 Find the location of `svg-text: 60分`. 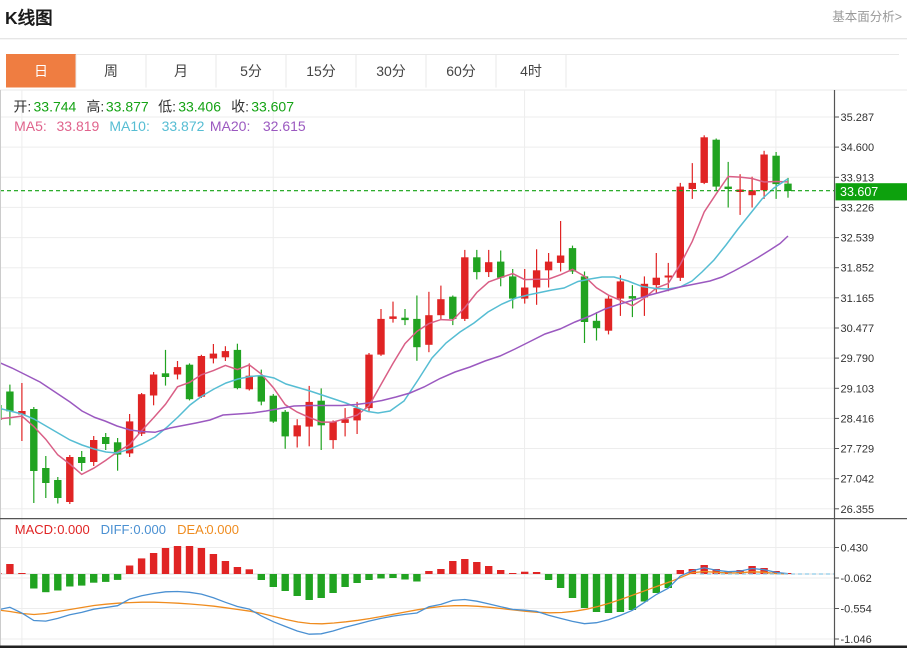

svg-text: 60分 is located at coordinates (461, 71).